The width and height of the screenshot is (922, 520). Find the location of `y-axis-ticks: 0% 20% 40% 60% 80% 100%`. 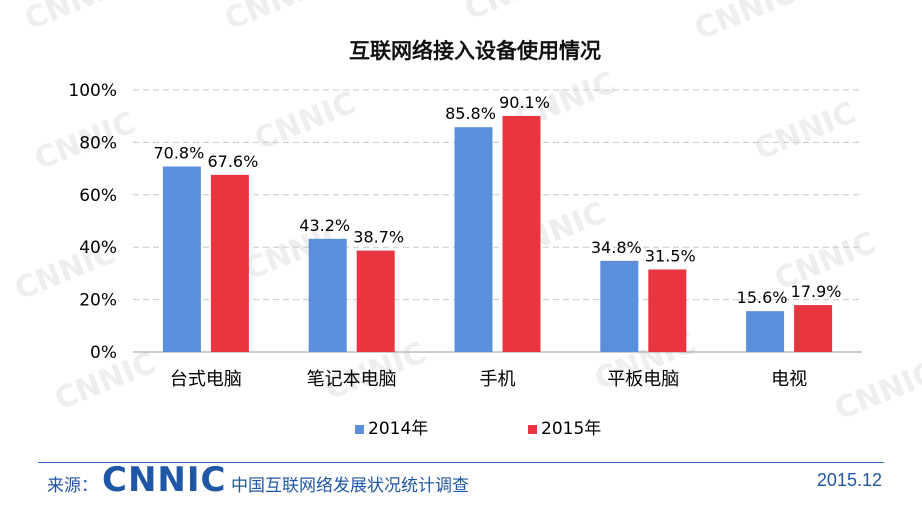

y-axis-ticks: 0% 20% 40% 60% 80% 100% is located at coordinates (92, 222).